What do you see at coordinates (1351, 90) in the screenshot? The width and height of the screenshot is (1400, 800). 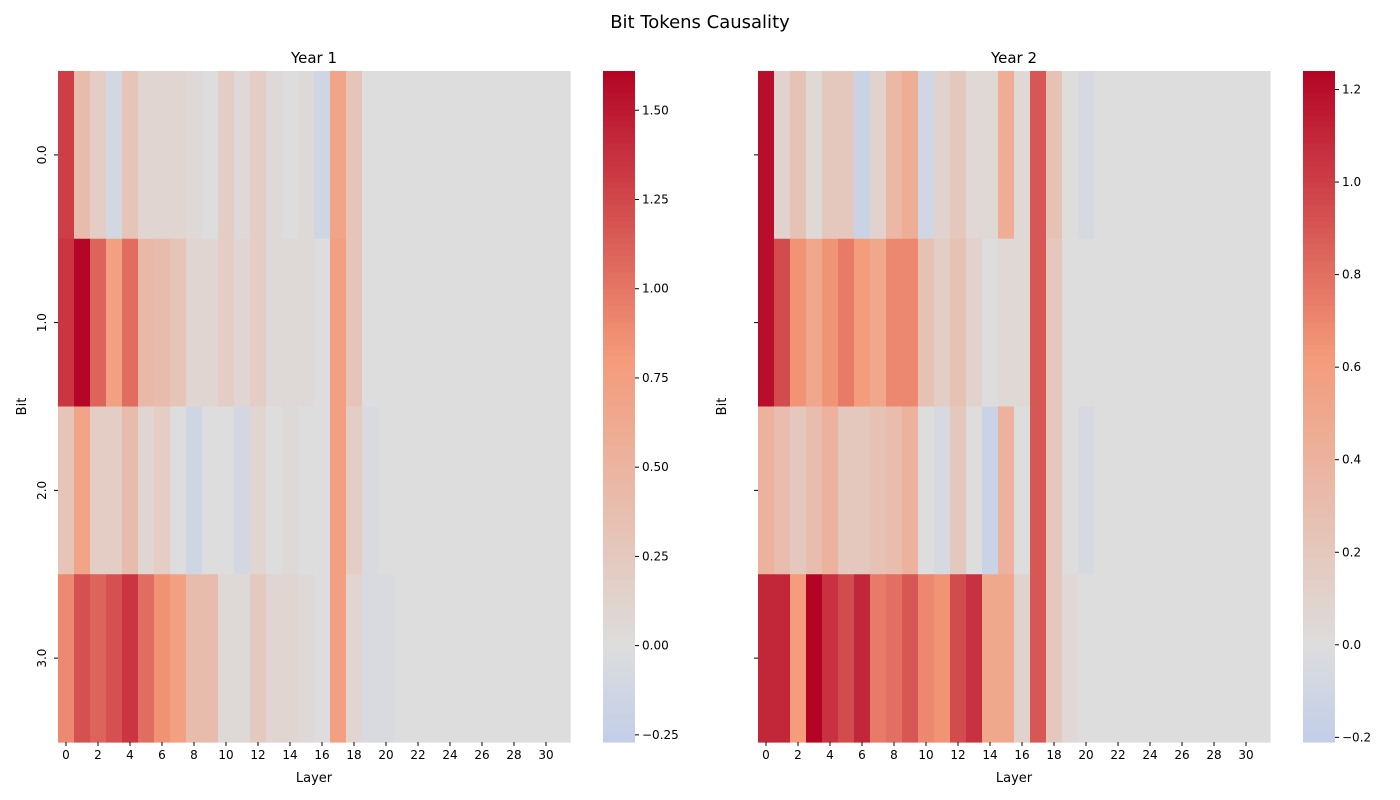 I see `colorbar-tick-label: 1.2` at bounding box center [1351, 90].